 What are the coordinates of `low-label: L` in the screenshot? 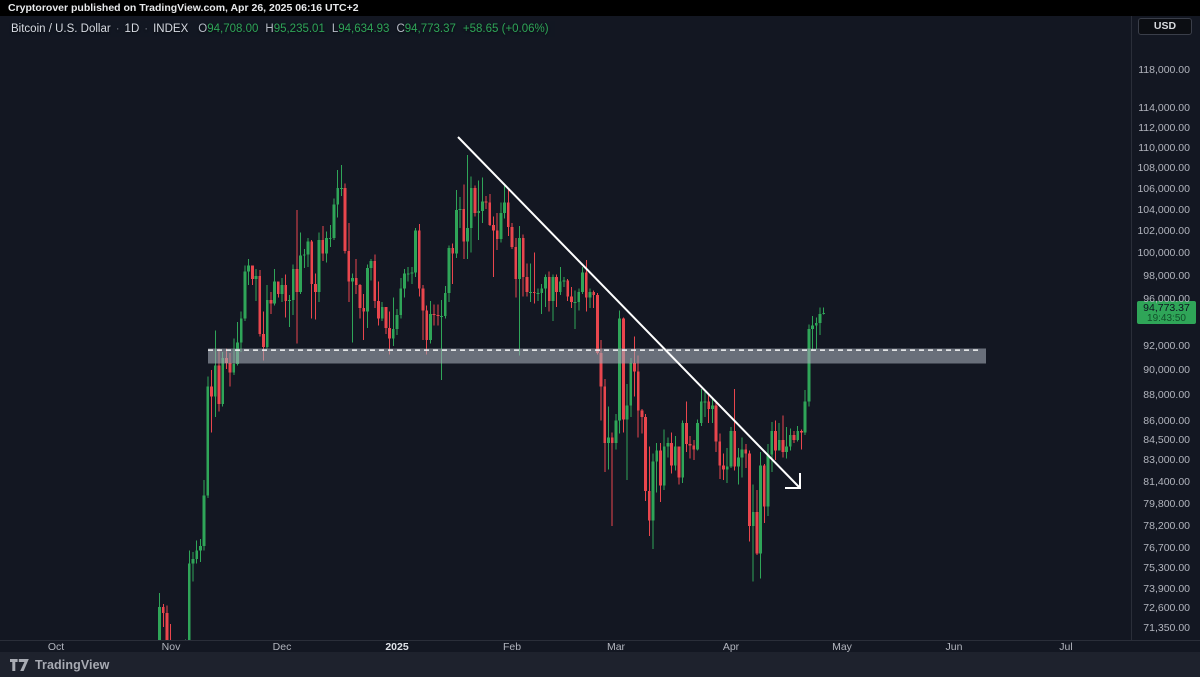 It's located at (335, 29).